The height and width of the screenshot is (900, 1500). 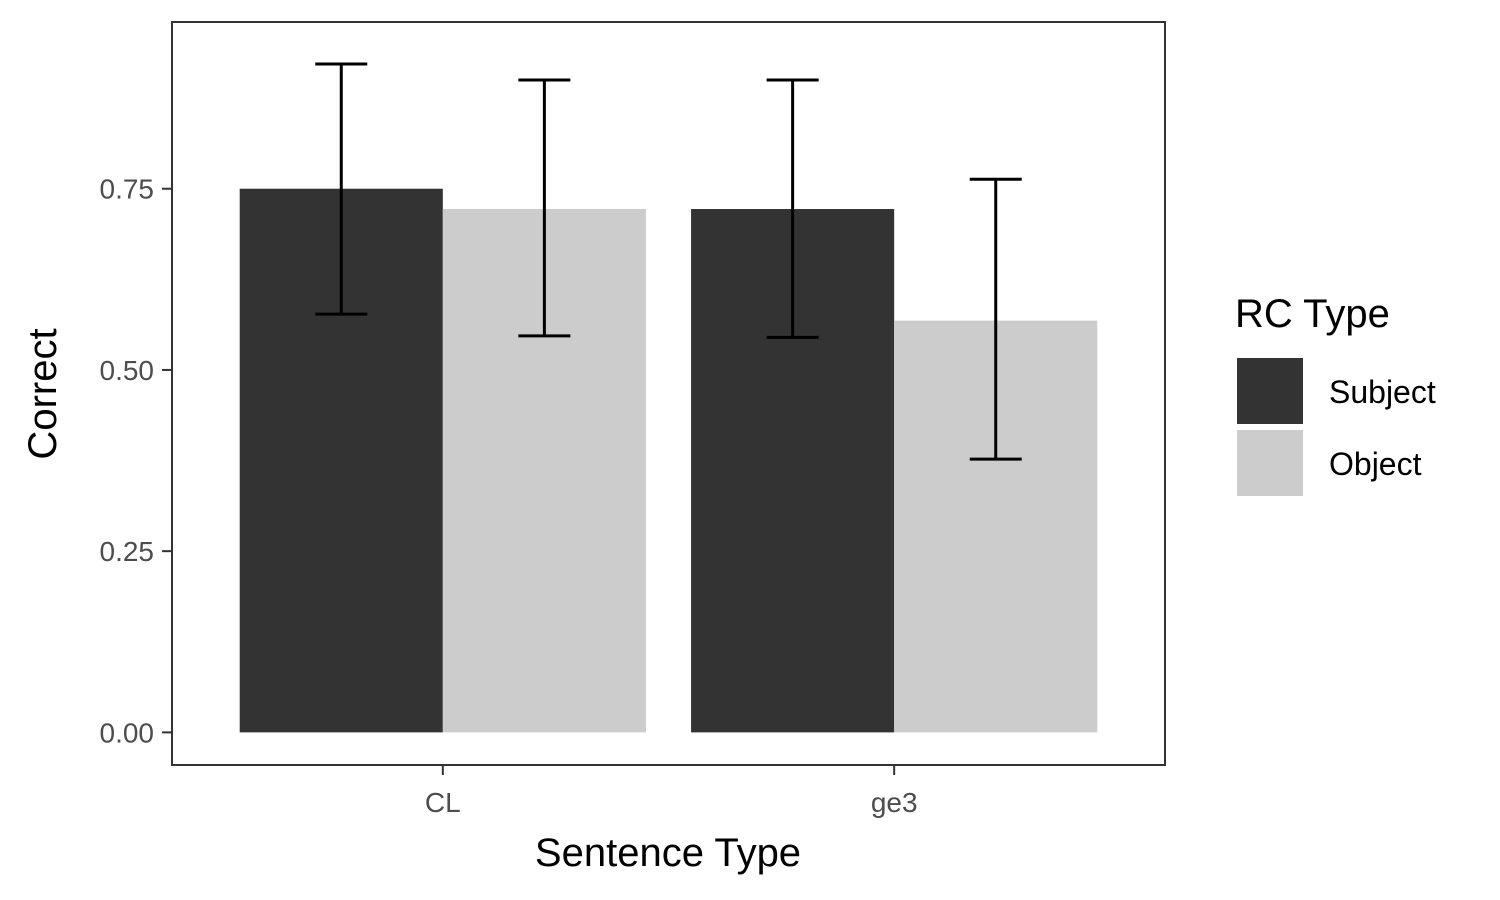 I want to click on legend-item-object: Object, so click(x=1329, y=463).